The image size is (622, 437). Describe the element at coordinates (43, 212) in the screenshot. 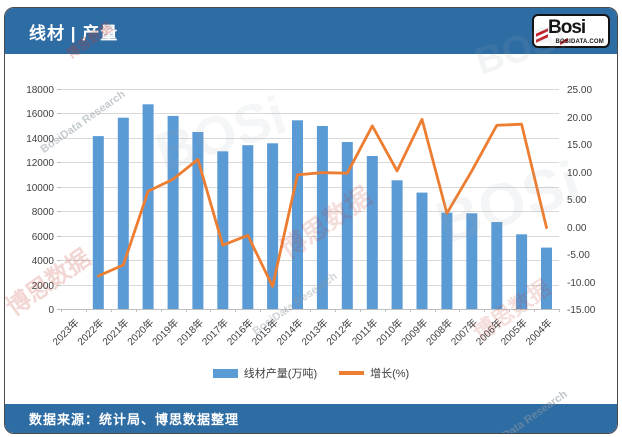

I see `left-axis-label: 8000` at that location.